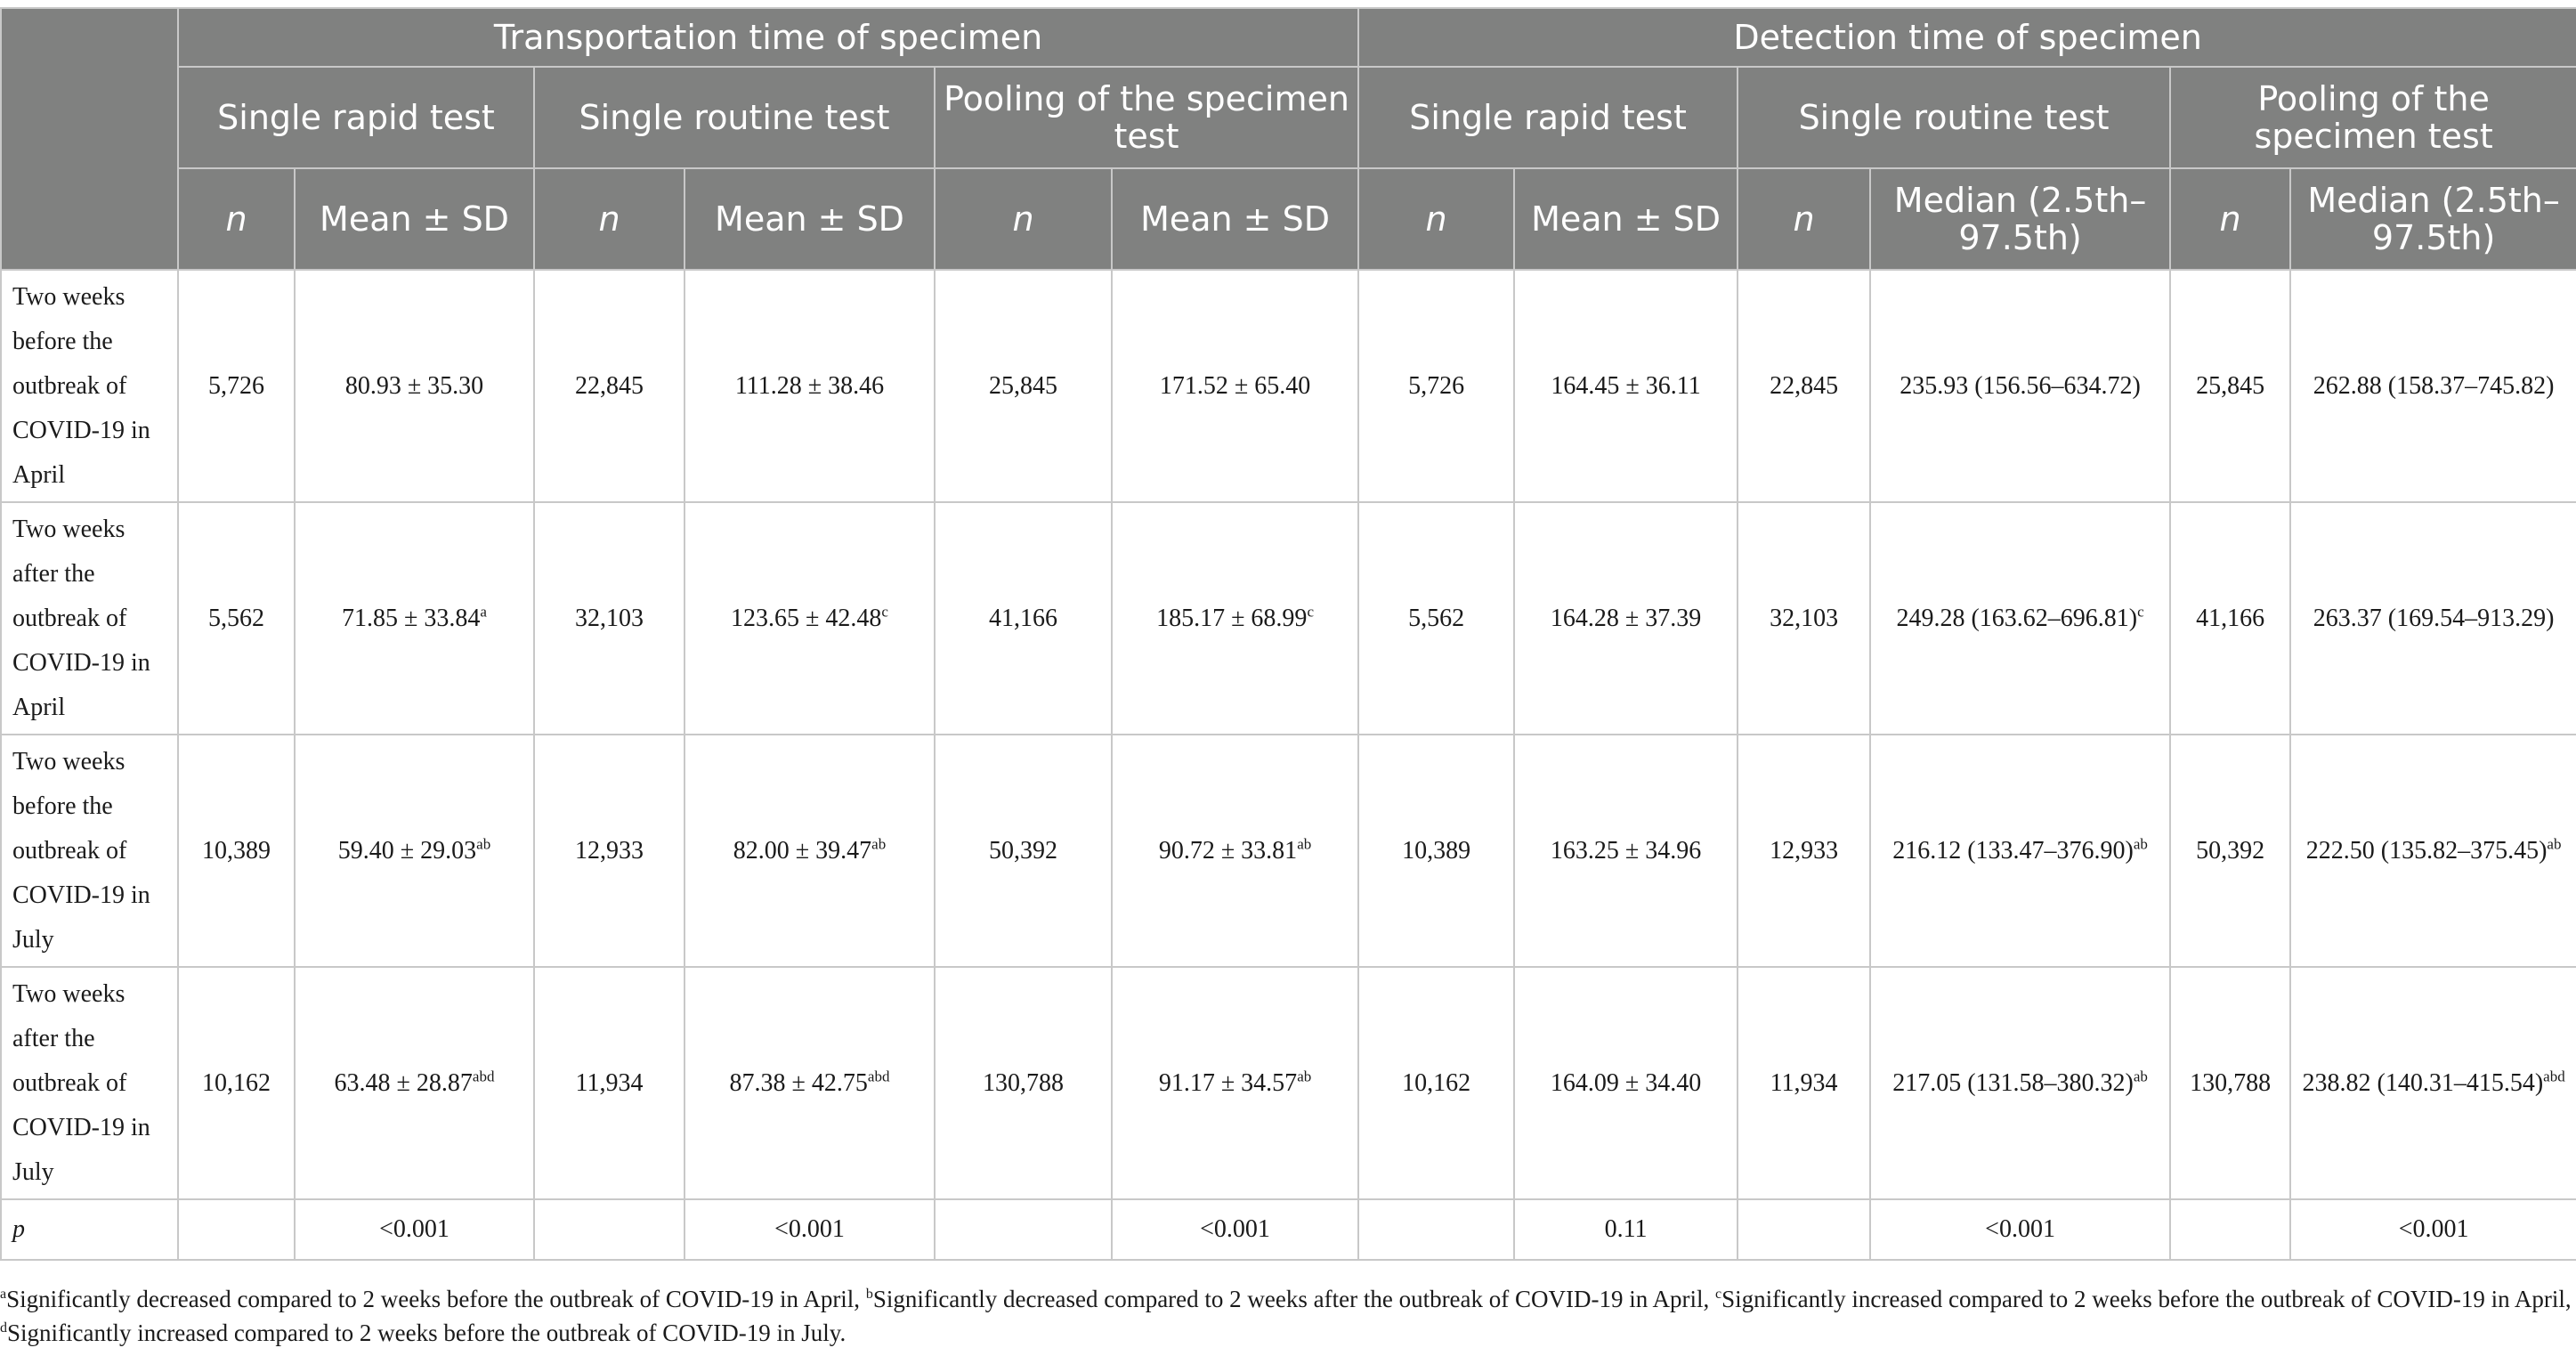  What do you see at coordinates (2372, 117) in the screenshot?
I see `header-test: Pooling of the specimen test` at bounding box center [2372, 117].